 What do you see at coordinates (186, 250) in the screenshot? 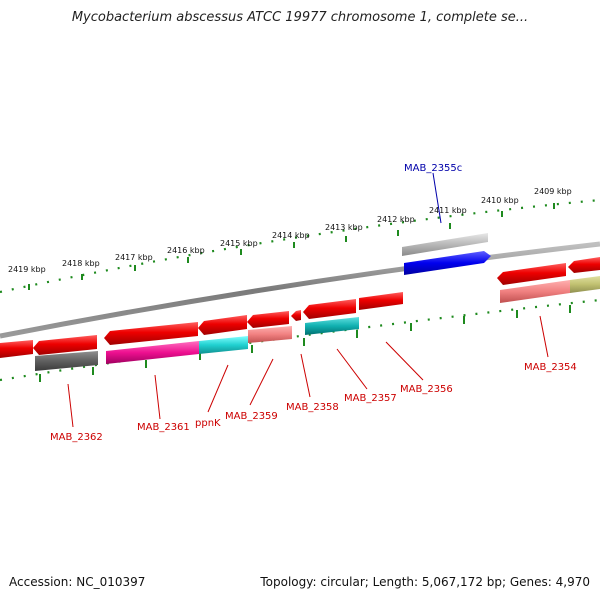
I see `kbp-label: 2416 kbp` at bounding box center [186, 250].